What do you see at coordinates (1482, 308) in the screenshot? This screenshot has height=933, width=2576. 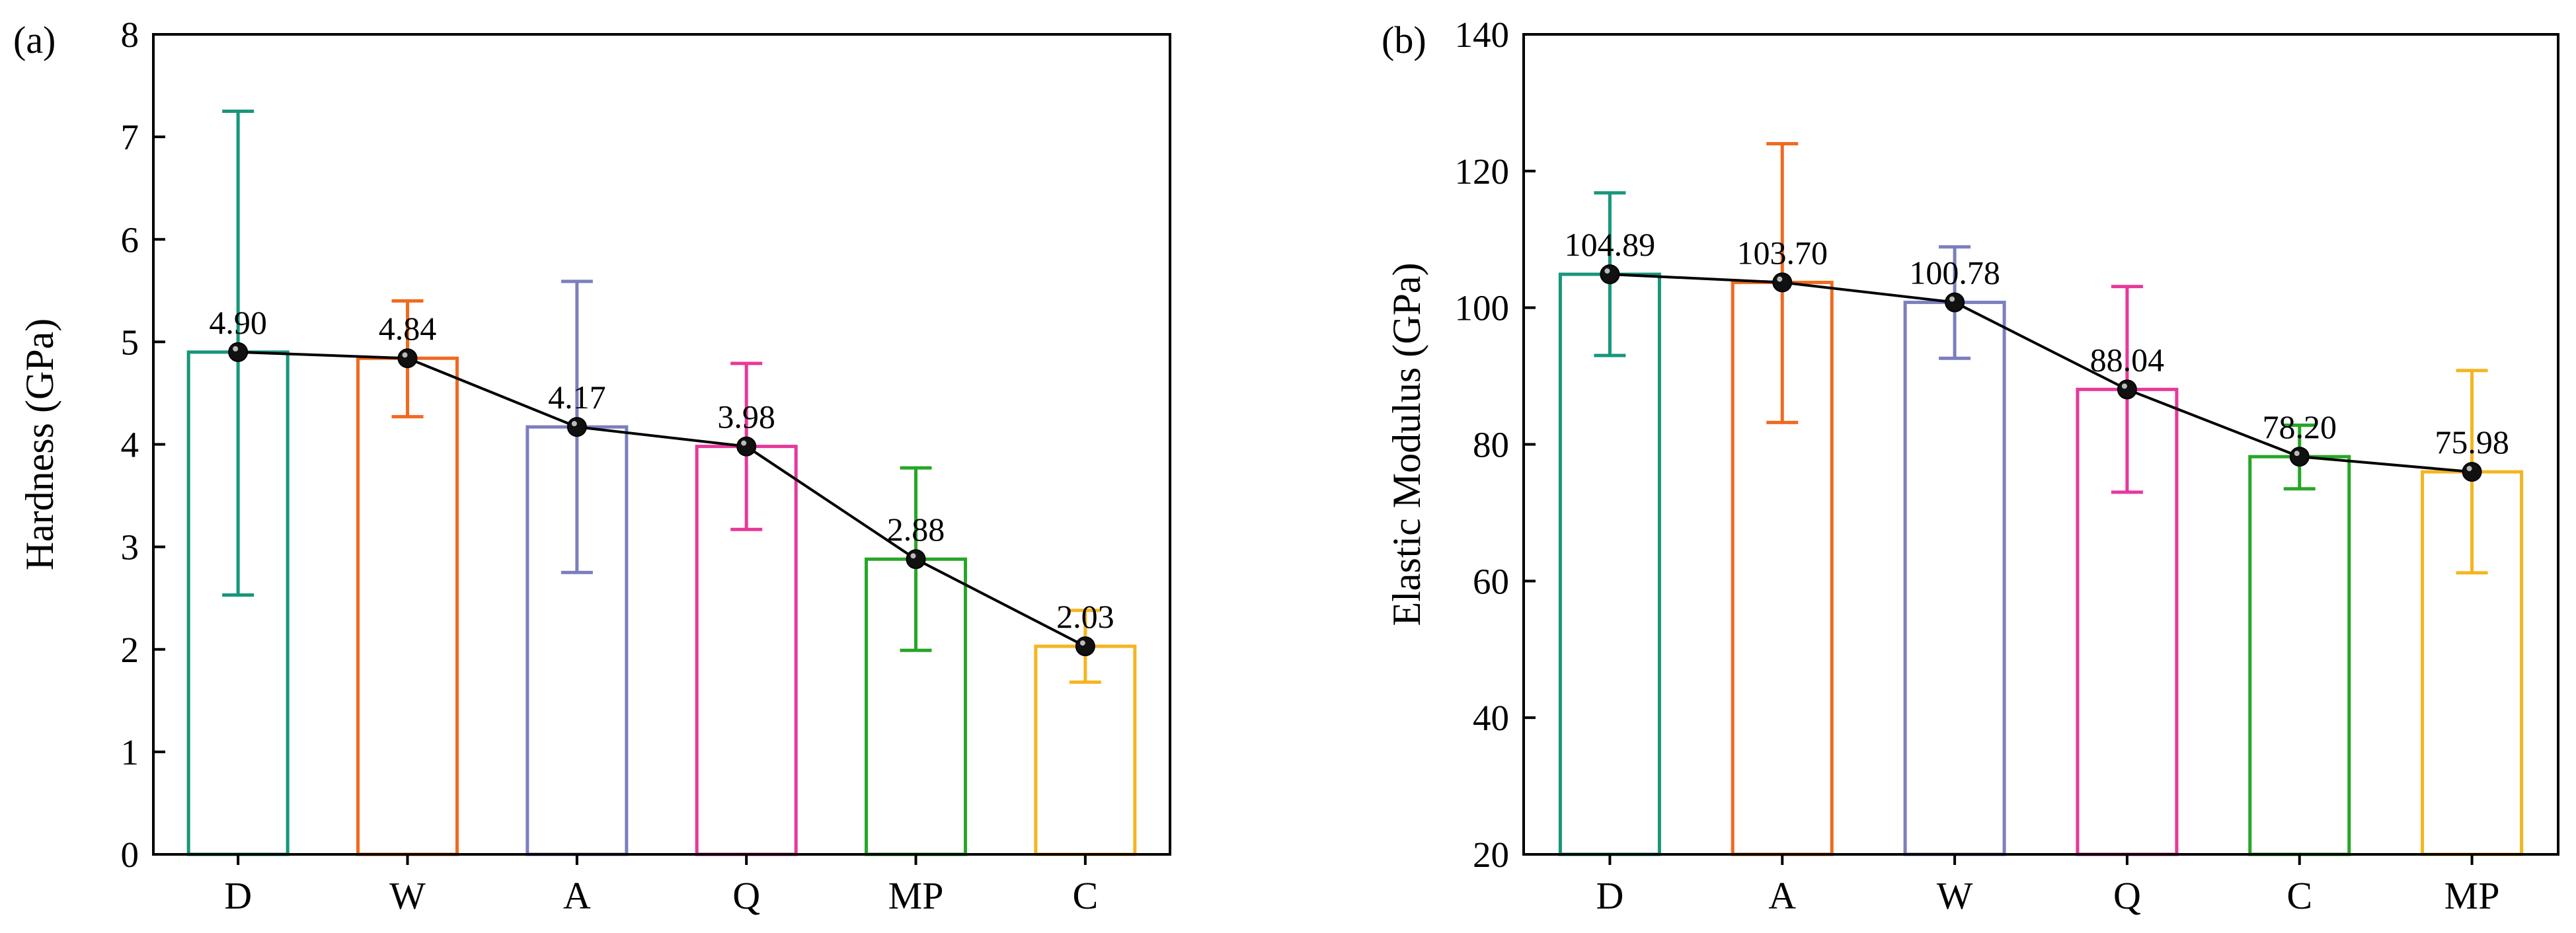 I see `y-tick-label: 100` at bounding box center [1482, 308].